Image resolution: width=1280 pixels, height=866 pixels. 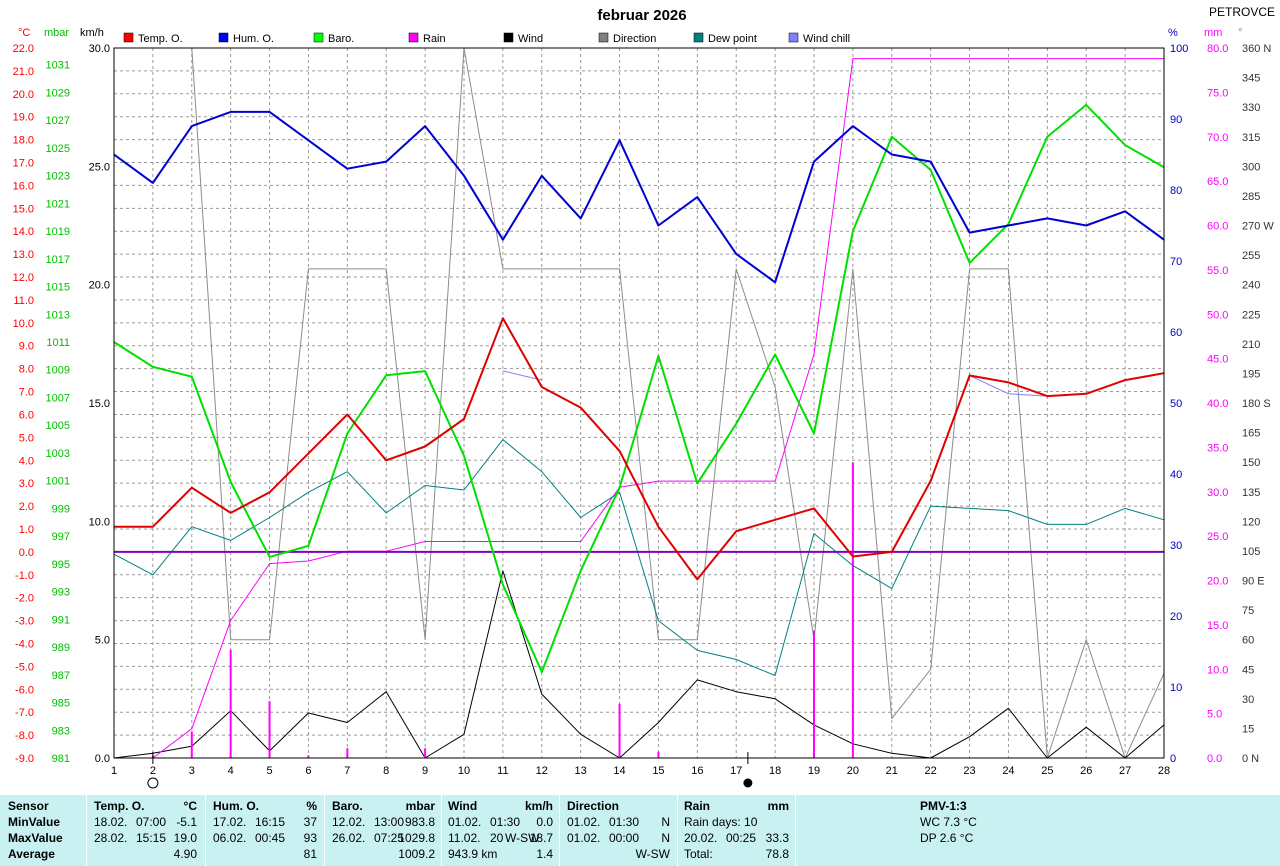 What do you see at coordinates (23, 49) in the screenshot?
I see `temp-tick-label: 22.0` at bounding box center [23, 49].